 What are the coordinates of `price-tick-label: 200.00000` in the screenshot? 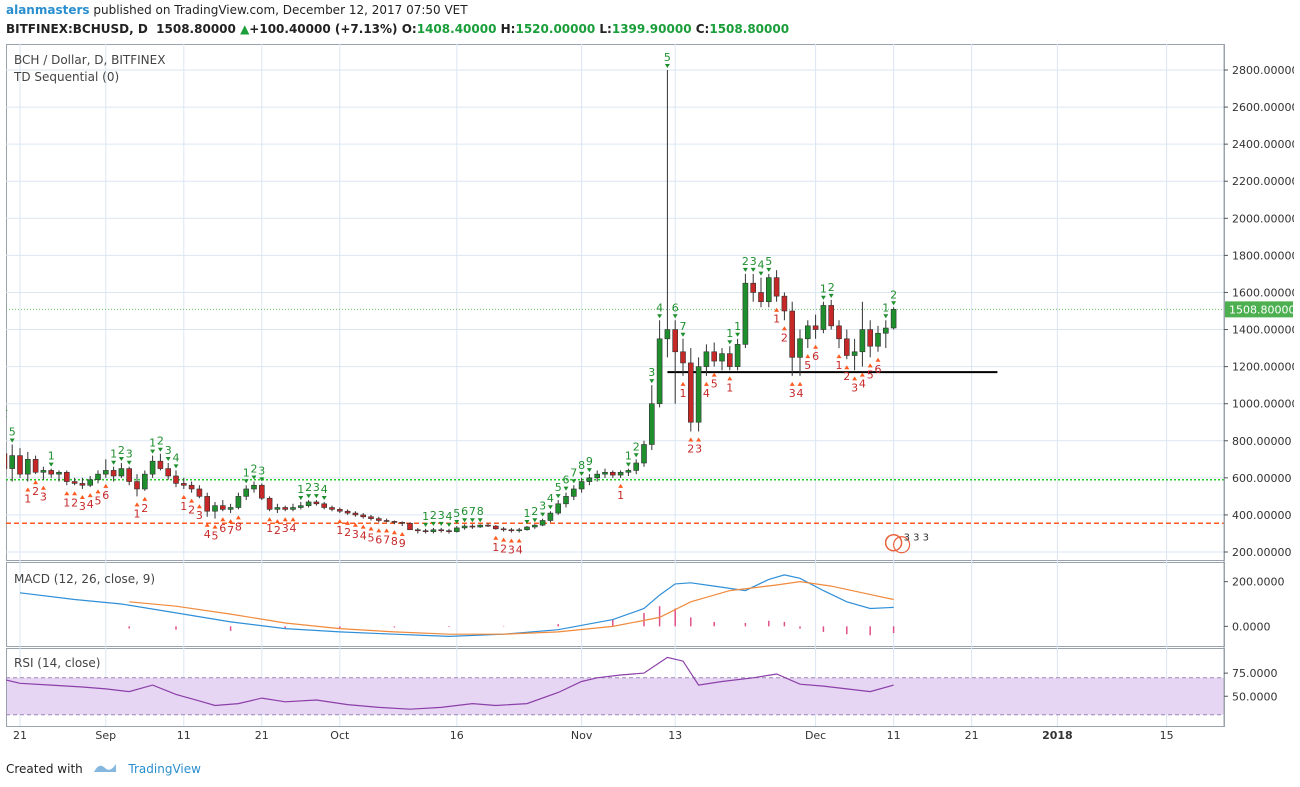 It's located at (1262, 552).